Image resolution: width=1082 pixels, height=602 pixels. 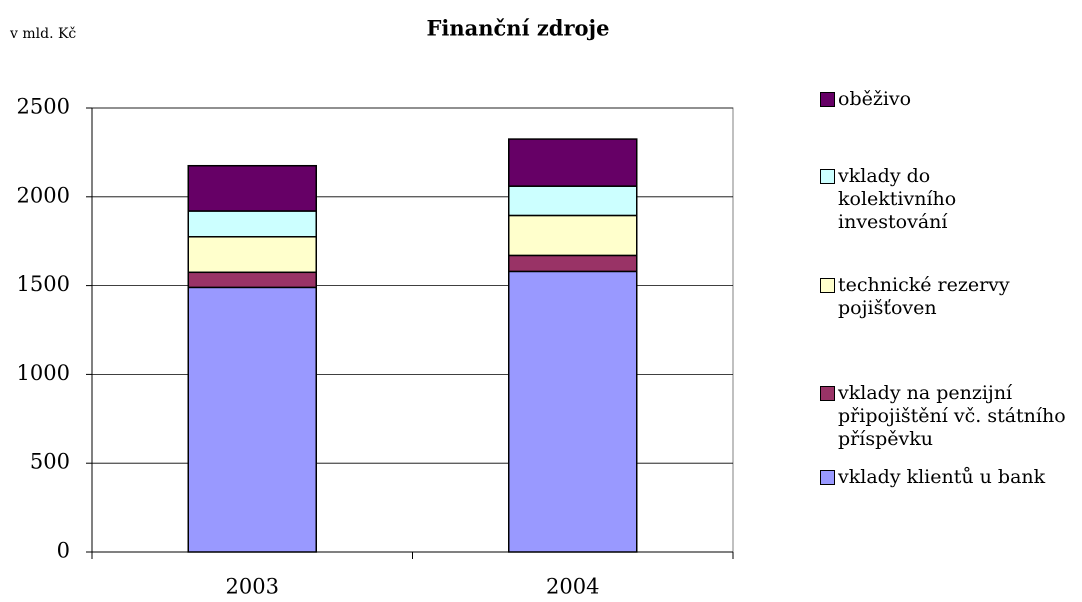 What do you see at coordinates (50, 462) in the screenshot?
I see `y-tick-label: 500` at bounding box center [50, 462].